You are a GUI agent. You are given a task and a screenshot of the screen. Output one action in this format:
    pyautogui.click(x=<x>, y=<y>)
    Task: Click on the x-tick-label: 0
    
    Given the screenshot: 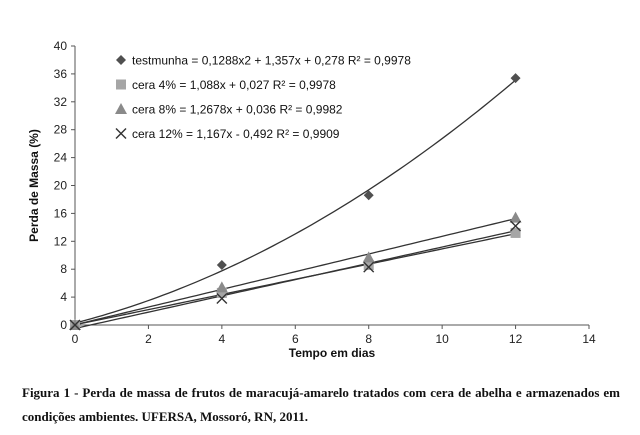 What is the action you would take?
    pyautogui.click(x=75, y=339)
    